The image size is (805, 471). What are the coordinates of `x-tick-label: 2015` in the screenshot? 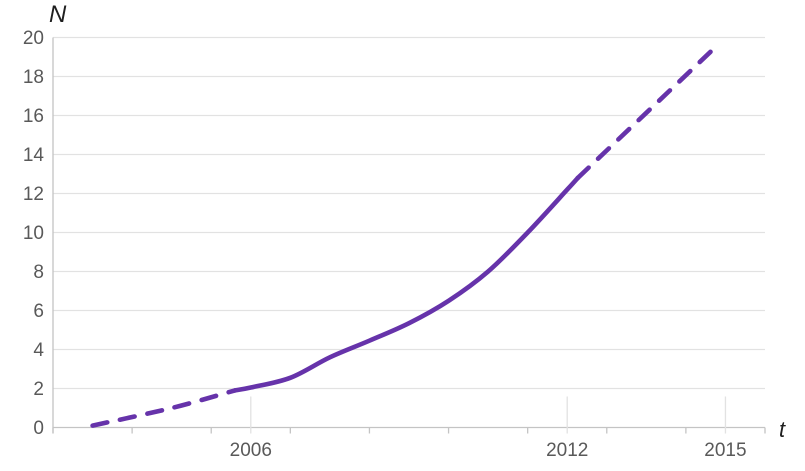 It's located at (725, 450).